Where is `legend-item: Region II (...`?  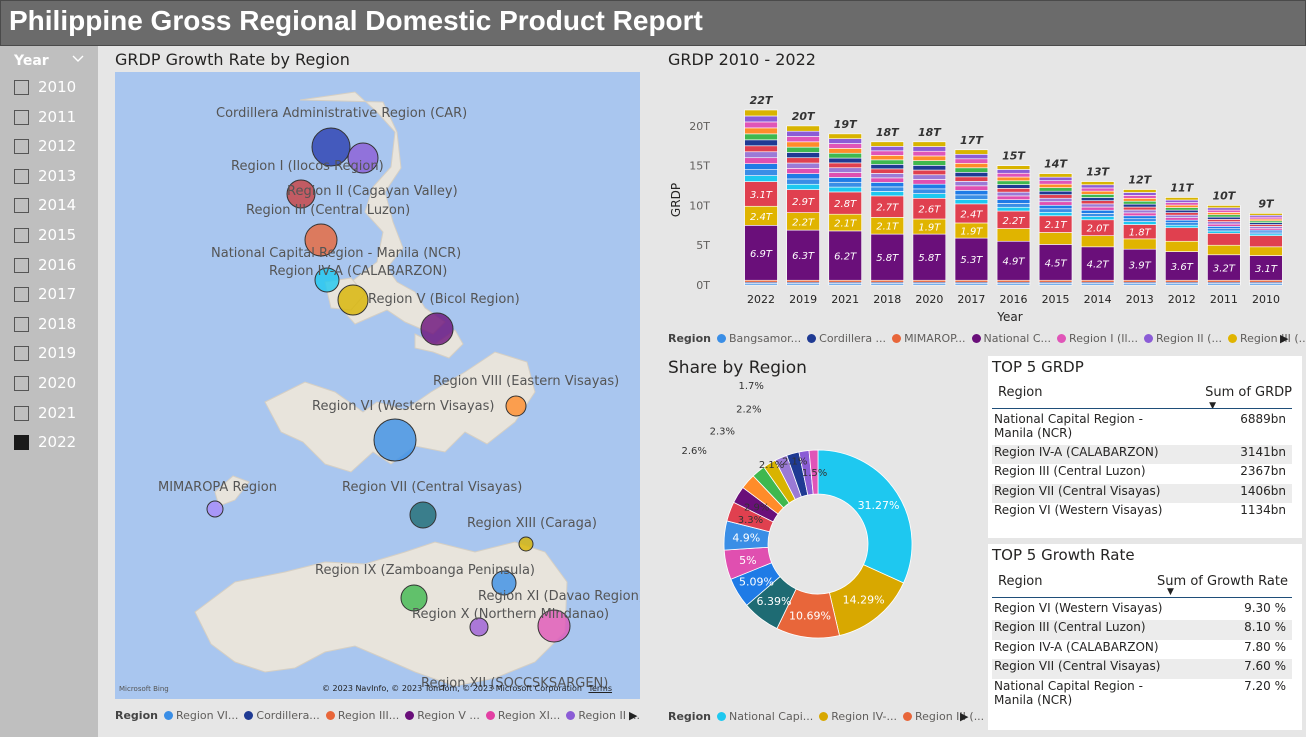 legend-item: Region II (... is located at coordinates (1183, 338).